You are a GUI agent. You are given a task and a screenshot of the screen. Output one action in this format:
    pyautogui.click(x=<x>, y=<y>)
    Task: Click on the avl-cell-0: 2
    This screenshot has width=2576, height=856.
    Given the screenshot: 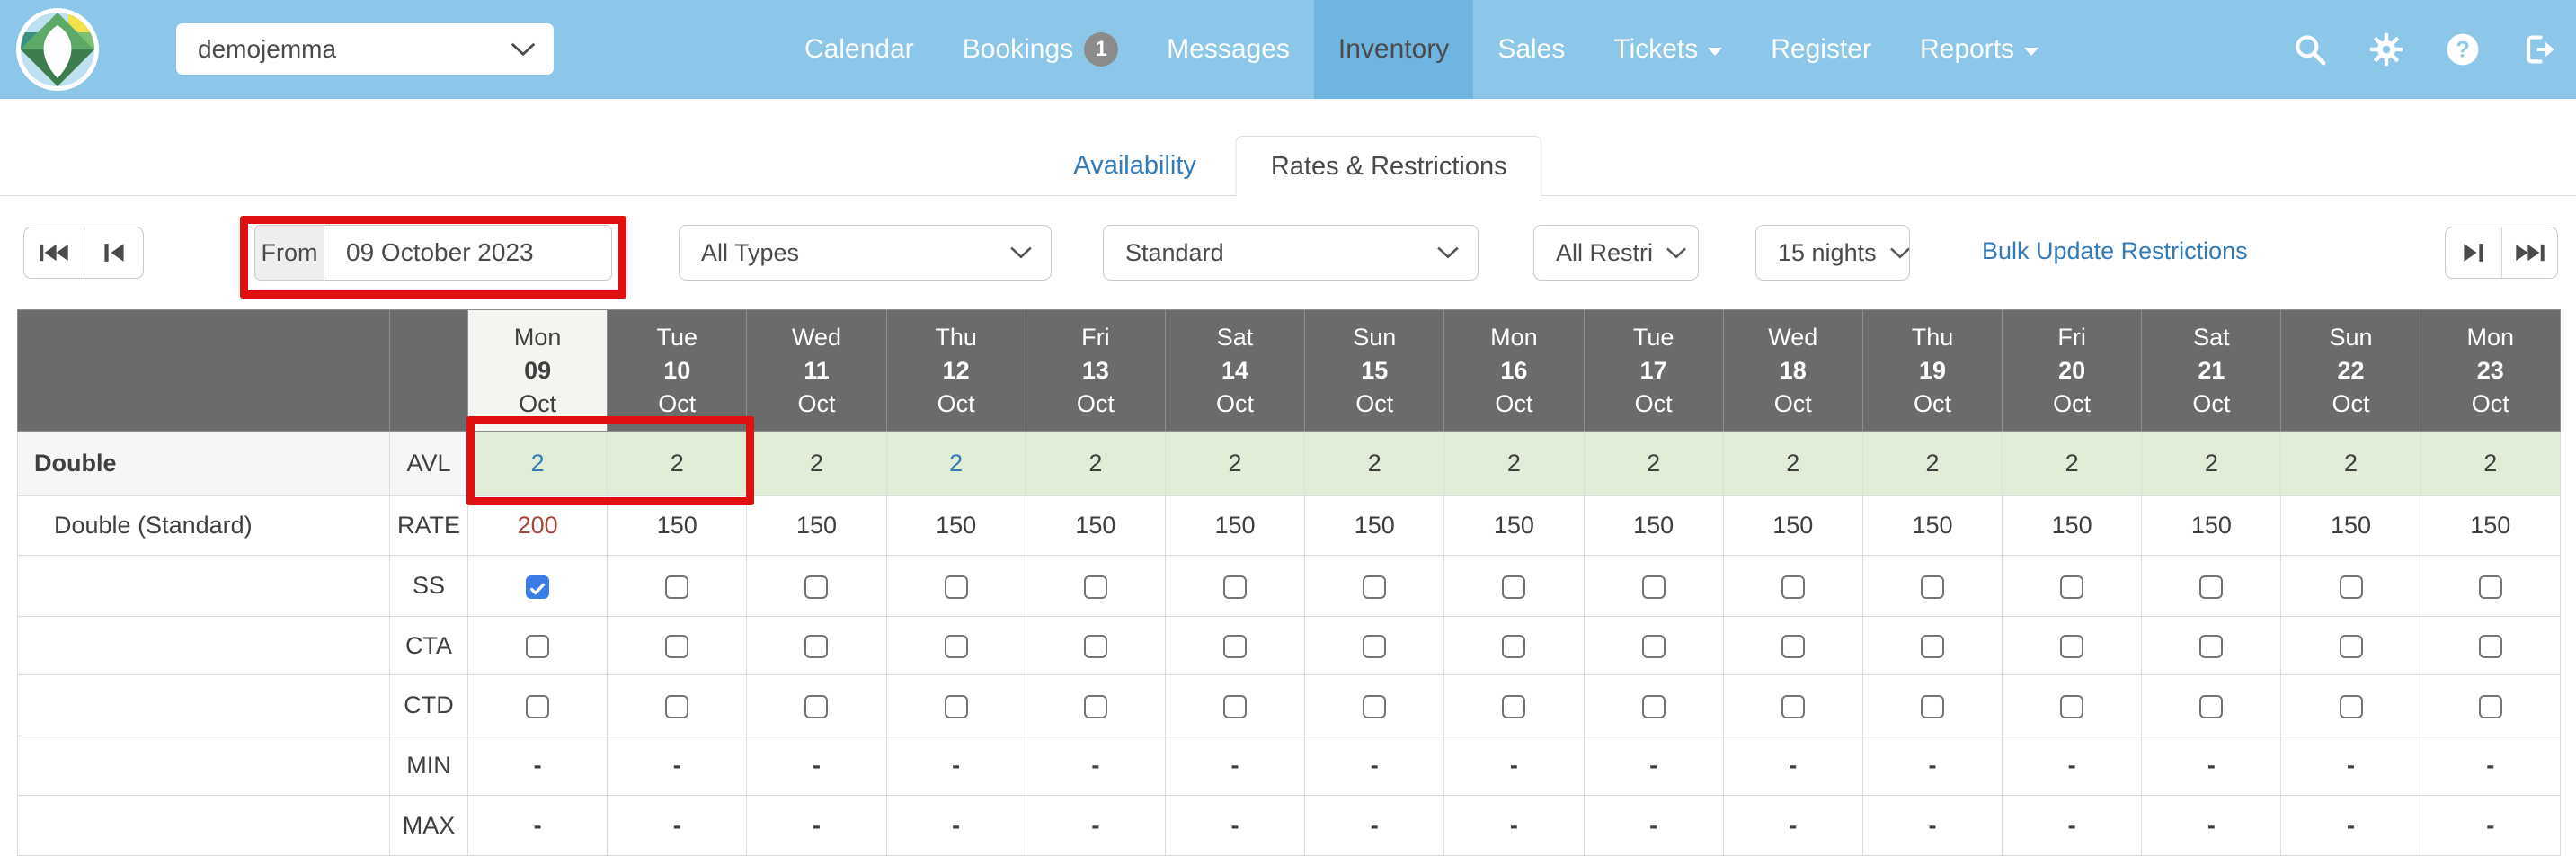 What is the action you would take?
    pyautogui.click(x=537, y=463)
    